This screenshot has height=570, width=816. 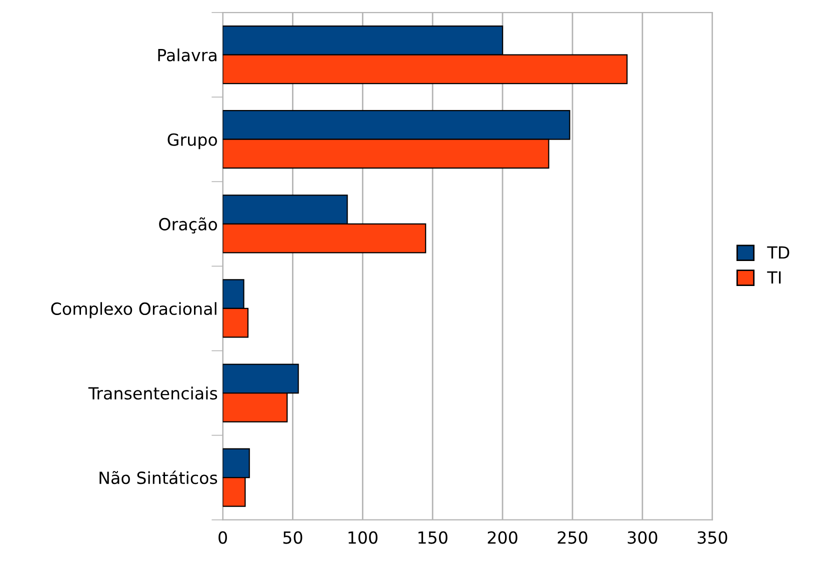 What do you see at coordinates (222, 537) in the screenshot?
I see `x-tick-label: 0` at bounding box center [222, 537].